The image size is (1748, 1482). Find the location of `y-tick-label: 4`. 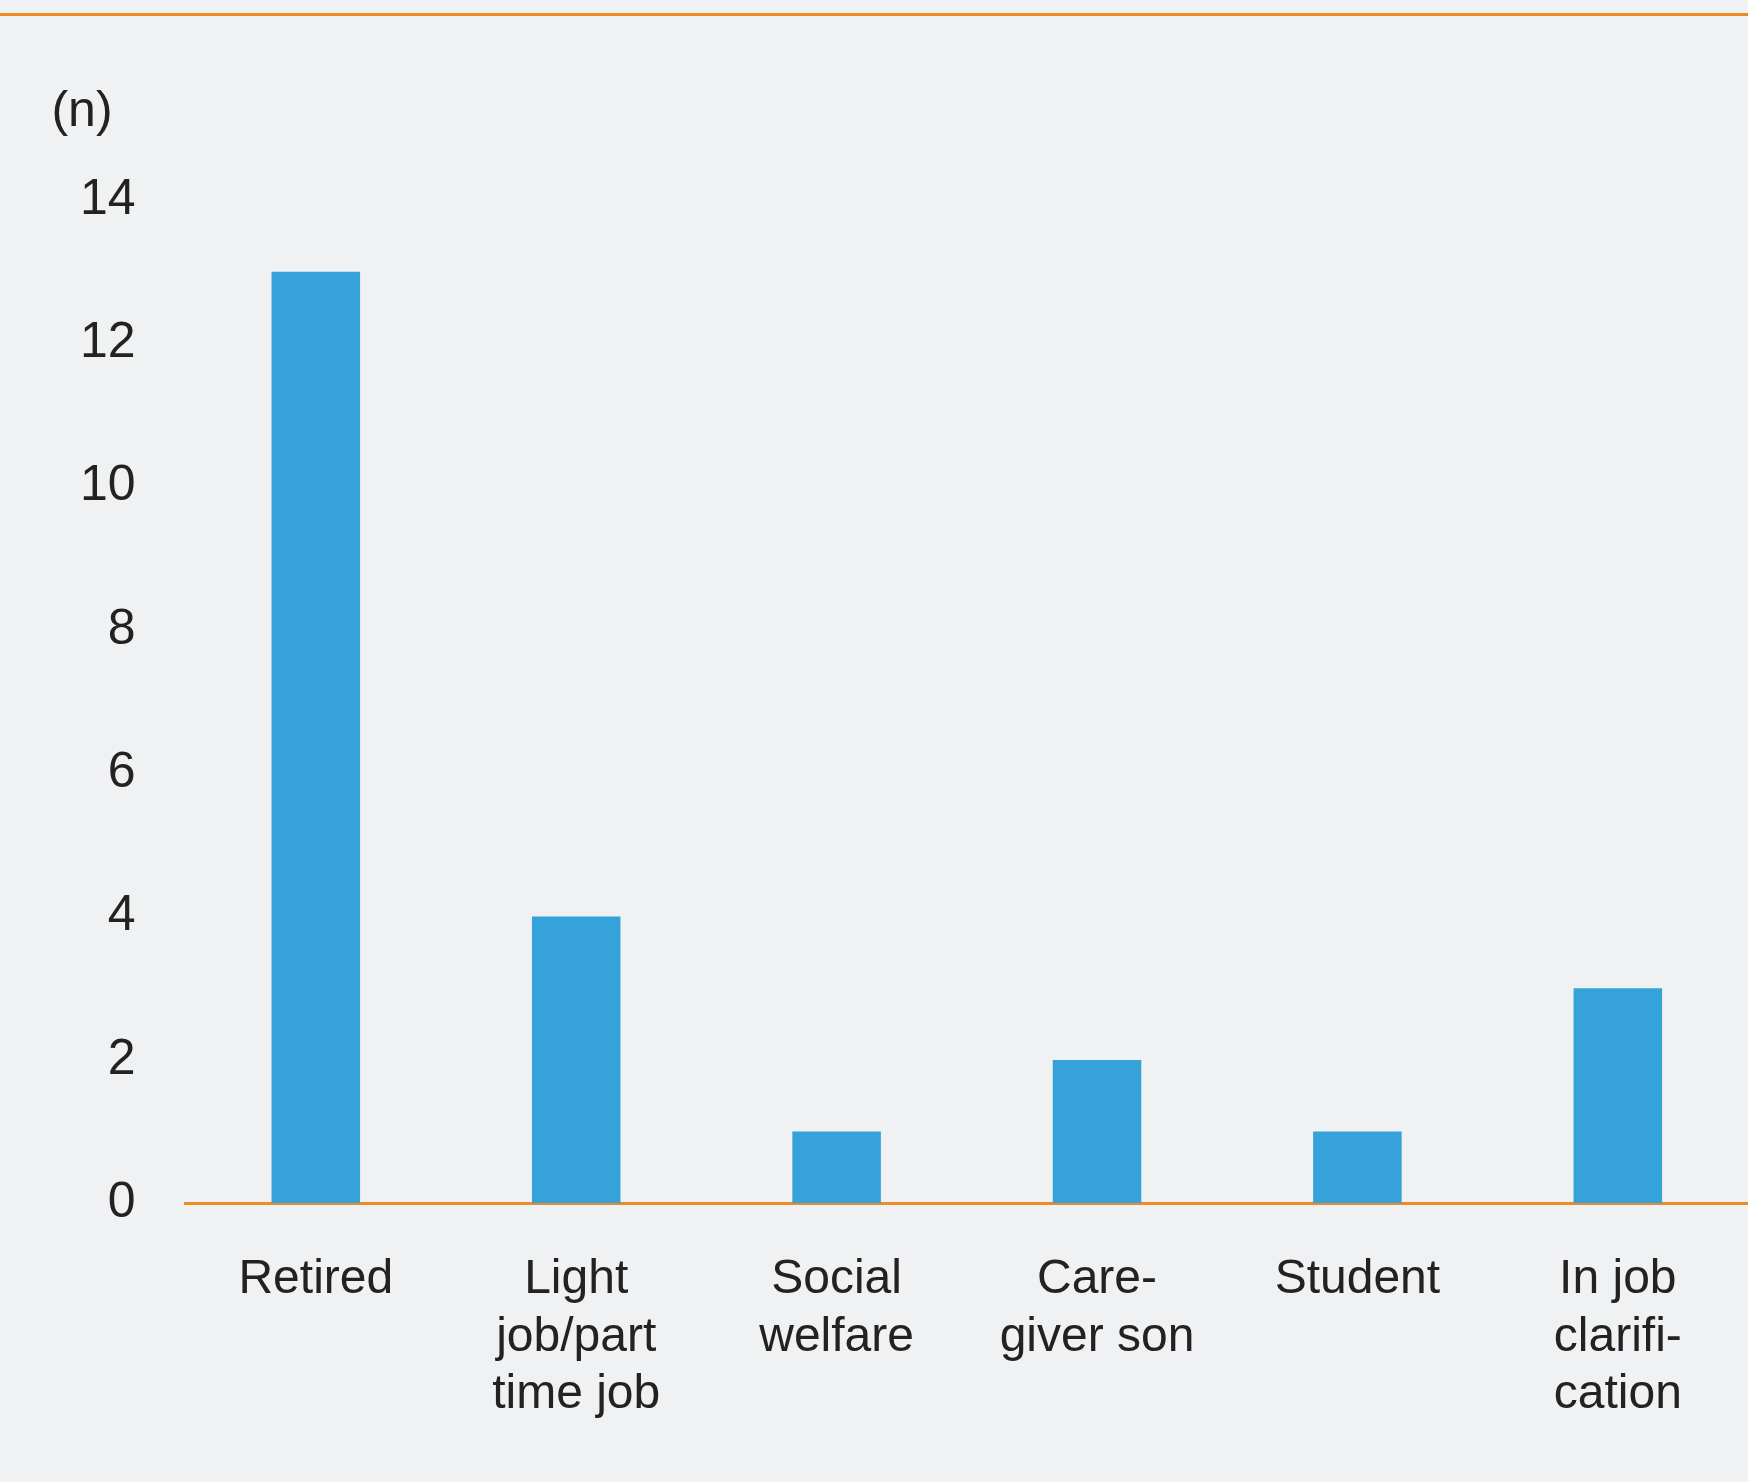

y-tick-label: 4 is located at coordinates (121, 913).